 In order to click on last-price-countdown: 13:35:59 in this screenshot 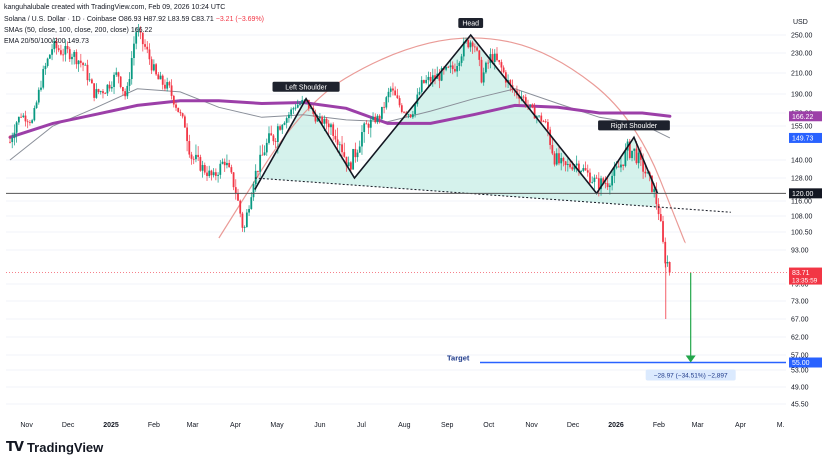, I will do `click(805, 281)`.